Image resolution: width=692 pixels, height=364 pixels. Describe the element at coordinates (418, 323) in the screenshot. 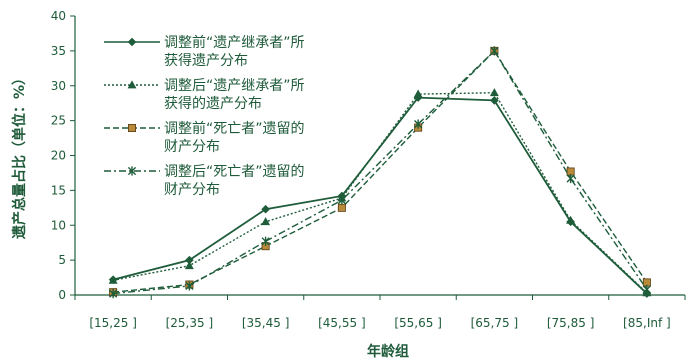

I see `x-tick-label: [55,65 ]` at that location.